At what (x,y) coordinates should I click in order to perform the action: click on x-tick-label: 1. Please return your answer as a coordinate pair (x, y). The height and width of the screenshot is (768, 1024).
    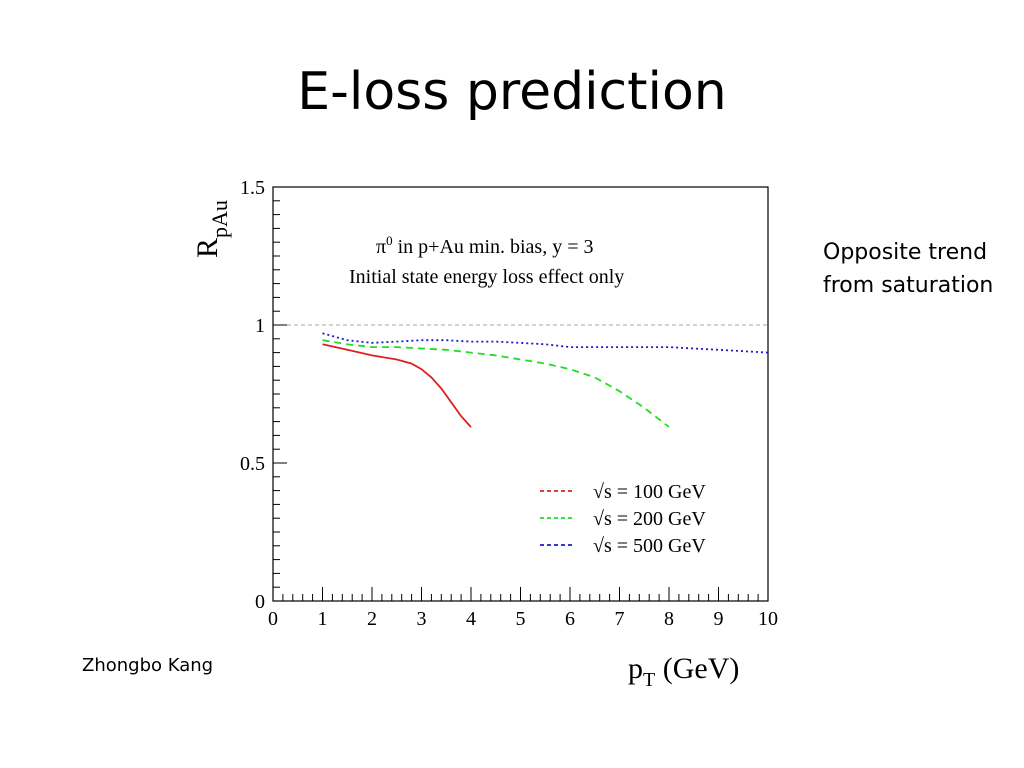
    Looking at the image, I should click on (323, 619).